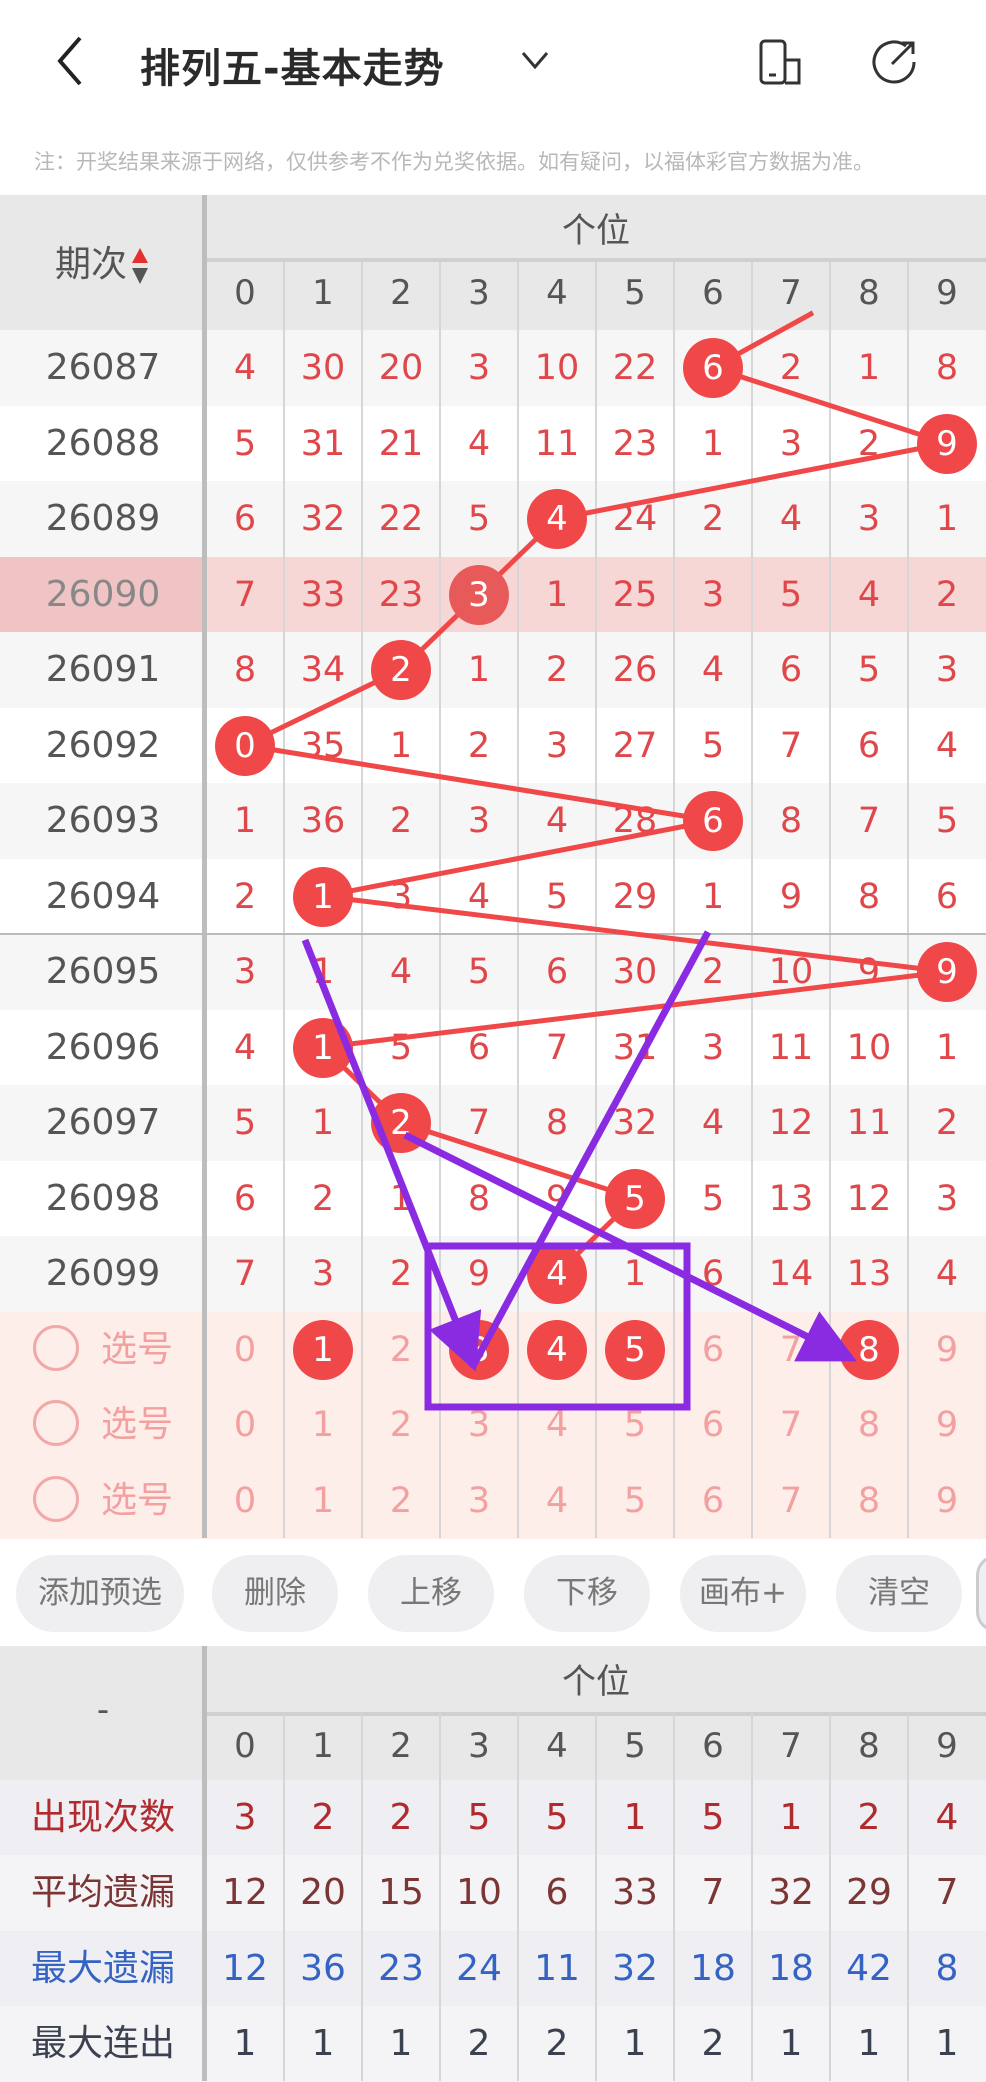 This screenshot has width=986, height=2082. I want to click on omission-cell: 25, so click(635, 594).